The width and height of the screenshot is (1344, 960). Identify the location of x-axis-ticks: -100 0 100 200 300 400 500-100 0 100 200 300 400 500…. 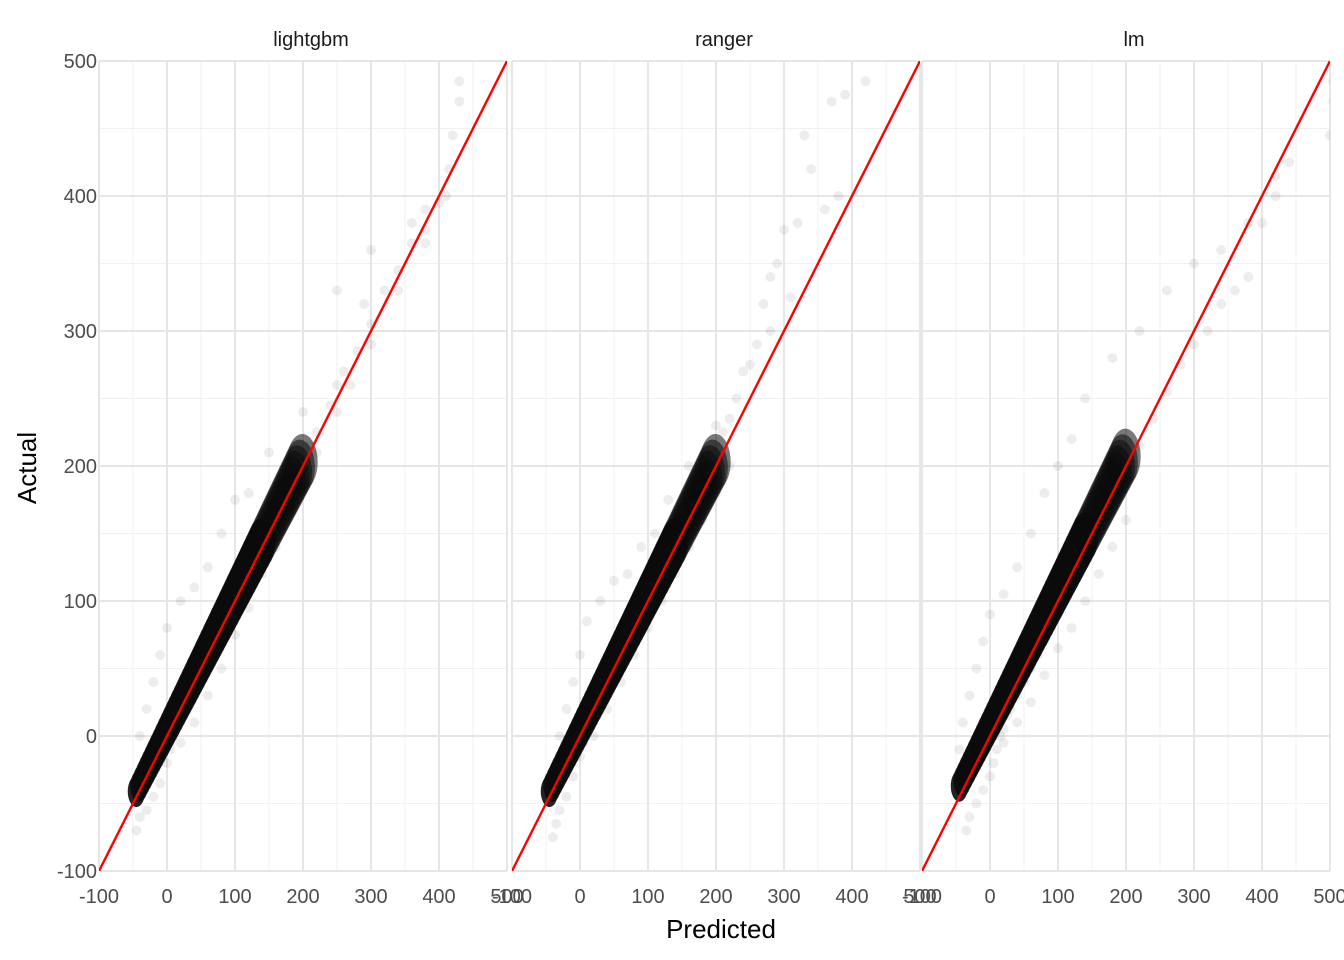
(711, 897).